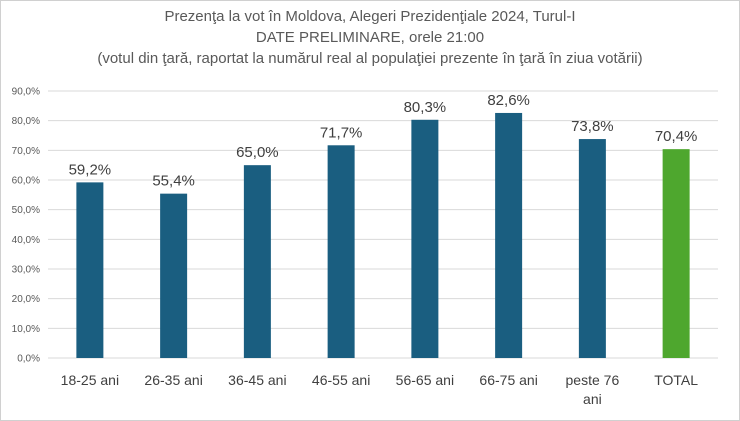  I want to click on y-tick-label: 50,0%, so click(26, 210).